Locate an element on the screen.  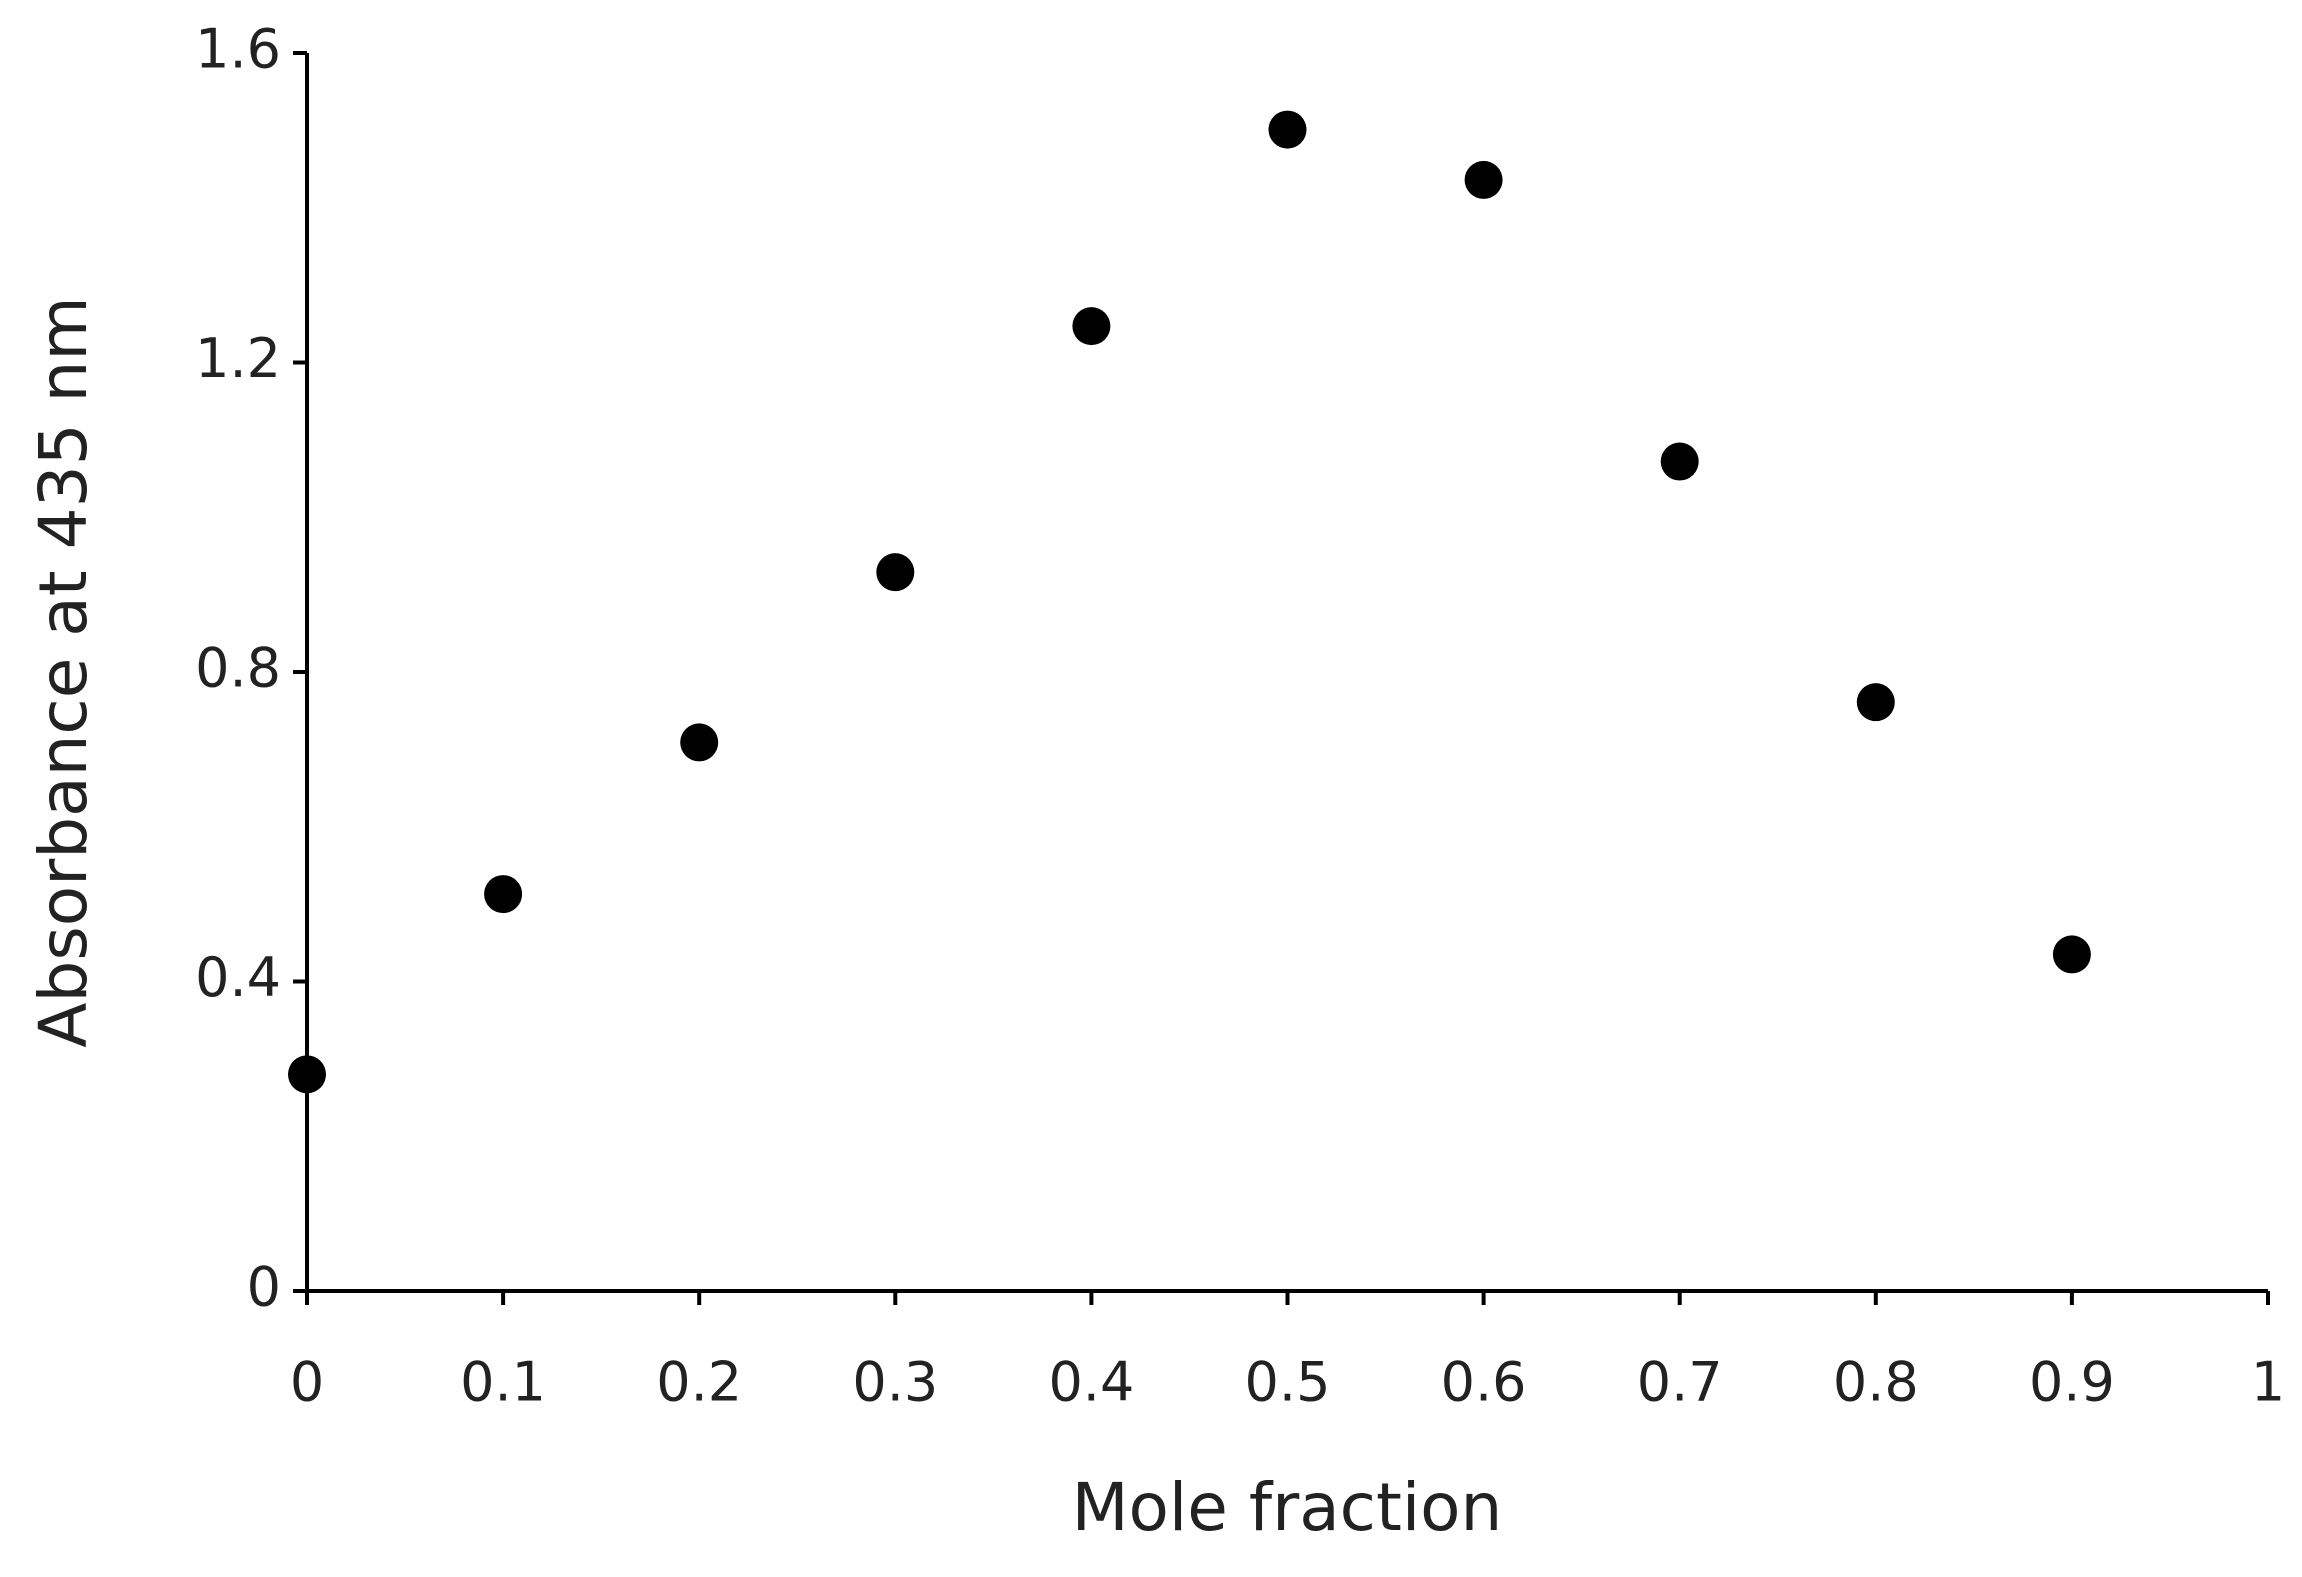
x-tick-label: 0.1 is located at coordinates (503, 1382).